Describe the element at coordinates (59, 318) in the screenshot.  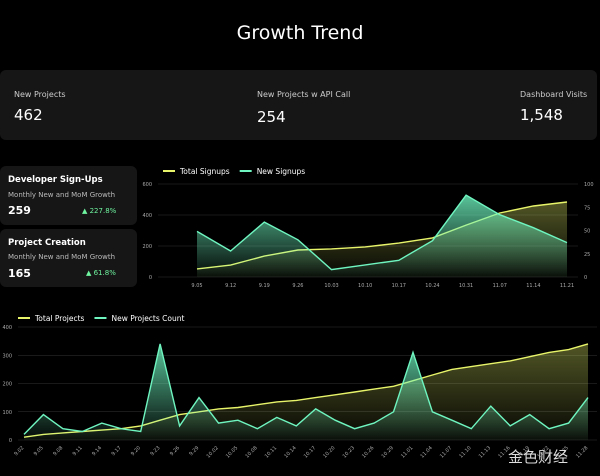
I see `legend-label: Total Projects` at that location.